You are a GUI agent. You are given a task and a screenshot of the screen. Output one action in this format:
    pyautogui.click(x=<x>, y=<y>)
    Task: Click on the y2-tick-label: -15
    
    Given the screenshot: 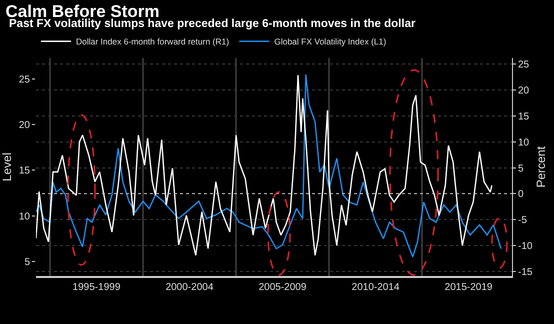 What is the action you would take?
    pyautogui.click(x=525, y=272)
    